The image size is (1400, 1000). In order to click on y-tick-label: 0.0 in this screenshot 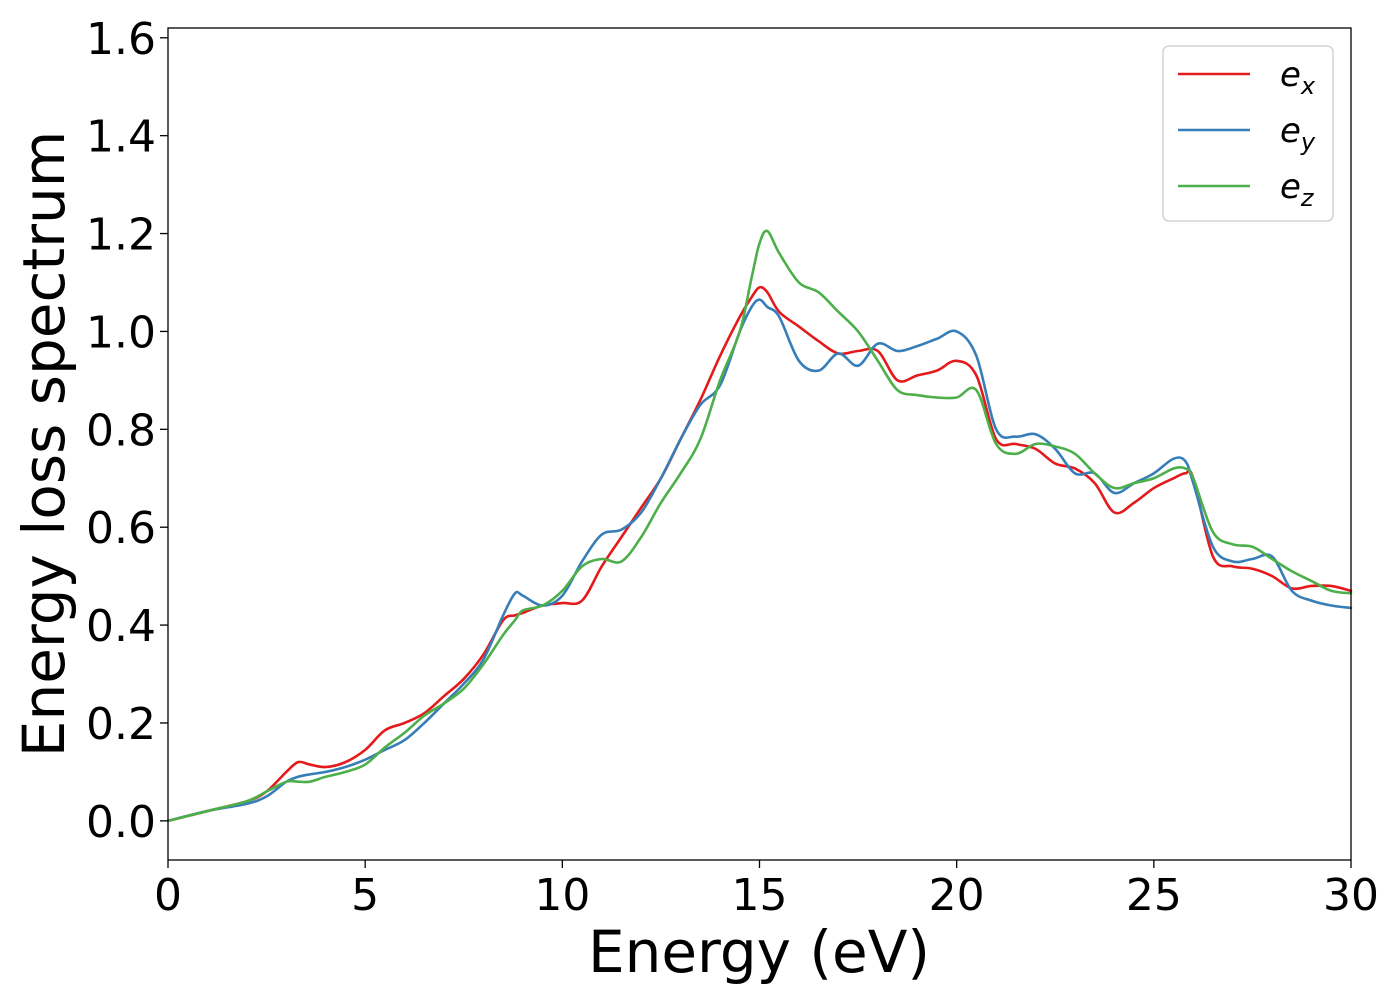, I will do `click(121, 822)`.